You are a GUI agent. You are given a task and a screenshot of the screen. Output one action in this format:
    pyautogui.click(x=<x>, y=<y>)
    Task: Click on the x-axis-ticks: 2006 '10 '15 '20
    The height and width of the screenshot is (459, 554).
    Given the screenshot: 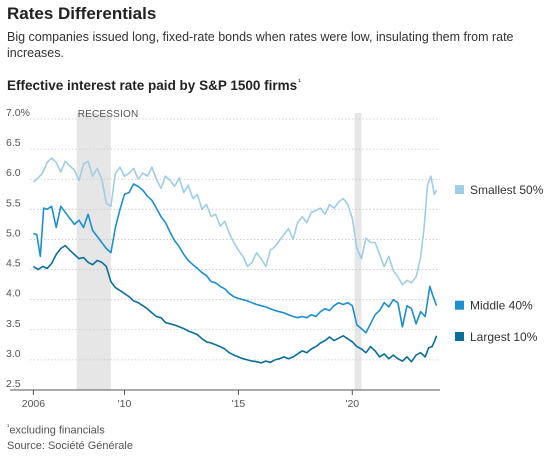 What is the action you would take?
    pyautogui.click(x=191, y=400)
    